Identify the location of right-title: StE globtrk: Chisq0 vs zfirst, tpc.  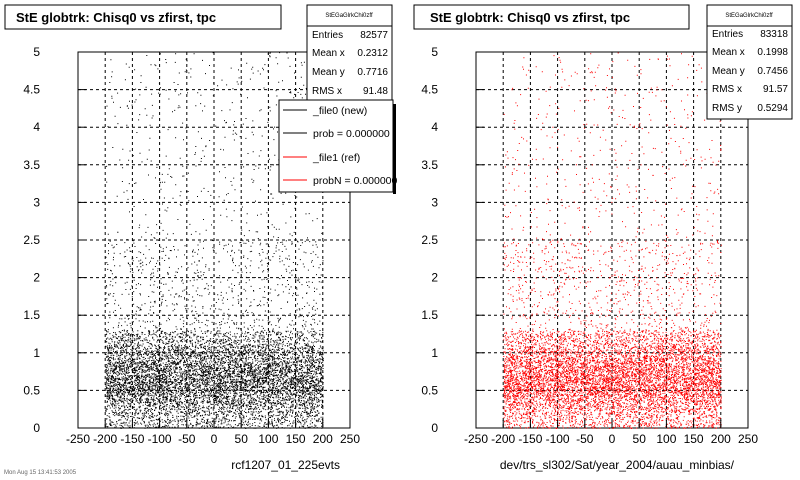
(530, 17).